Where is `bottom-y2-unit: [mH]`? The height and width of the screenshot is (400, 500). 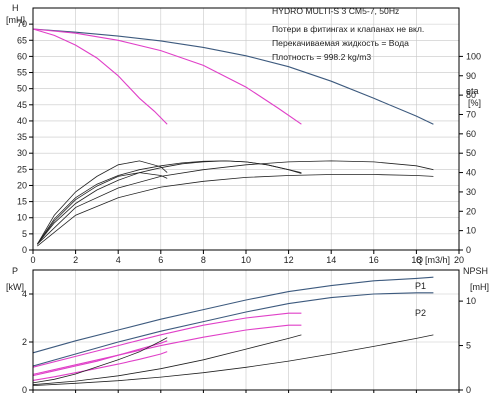 bottom-y2-unit: [mH] is located at coordinates (479, 287).